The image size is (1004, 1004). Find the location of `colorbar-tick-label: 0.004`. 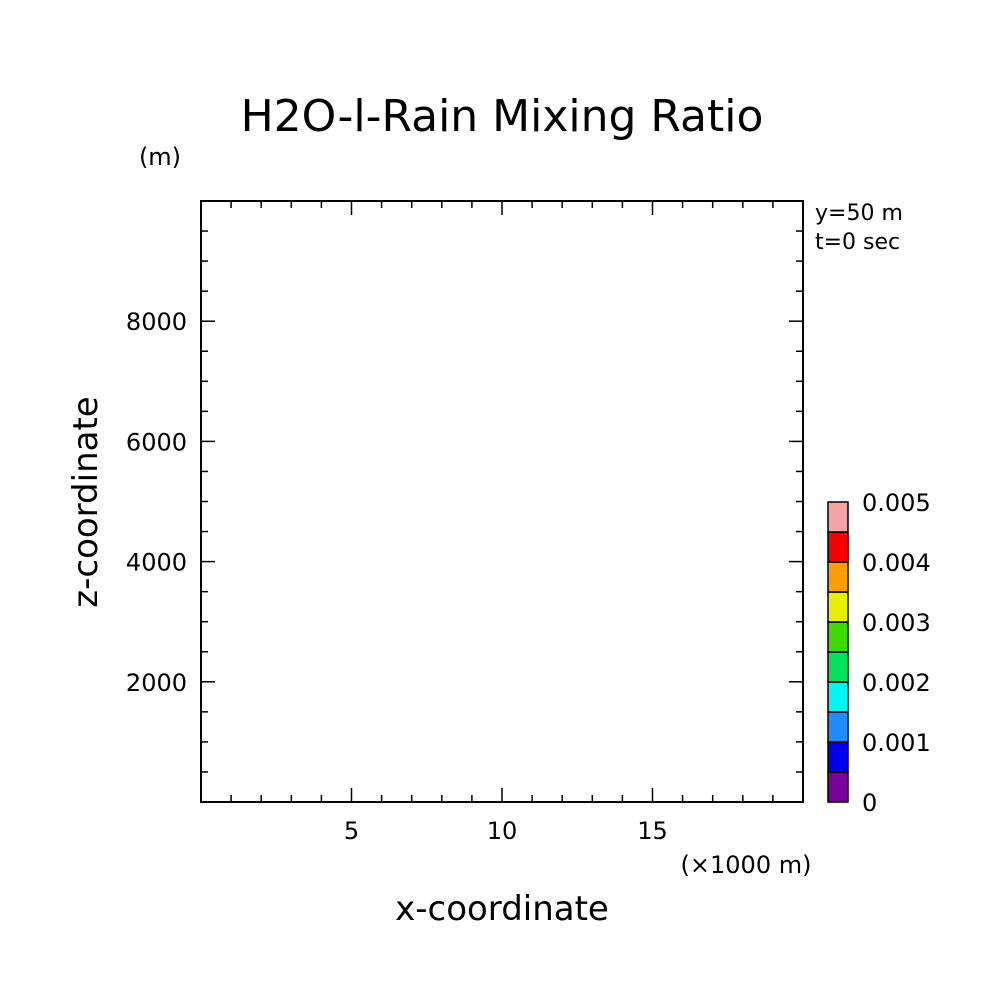

colorbar-tick-label: 0.004 is located at coordinates (896, 563).